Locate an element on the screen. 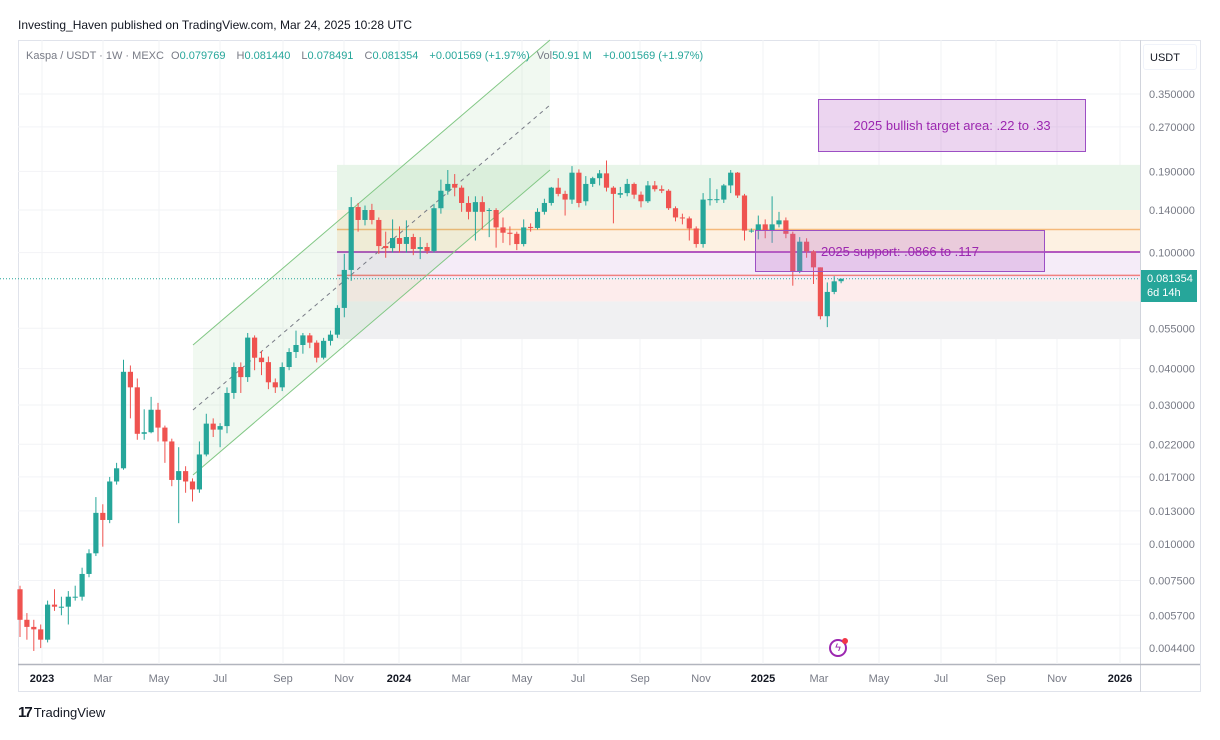 The image size is (1220, 740). support-box: 2025 support: .0866 to .117 is located at coordinates (900, 251).